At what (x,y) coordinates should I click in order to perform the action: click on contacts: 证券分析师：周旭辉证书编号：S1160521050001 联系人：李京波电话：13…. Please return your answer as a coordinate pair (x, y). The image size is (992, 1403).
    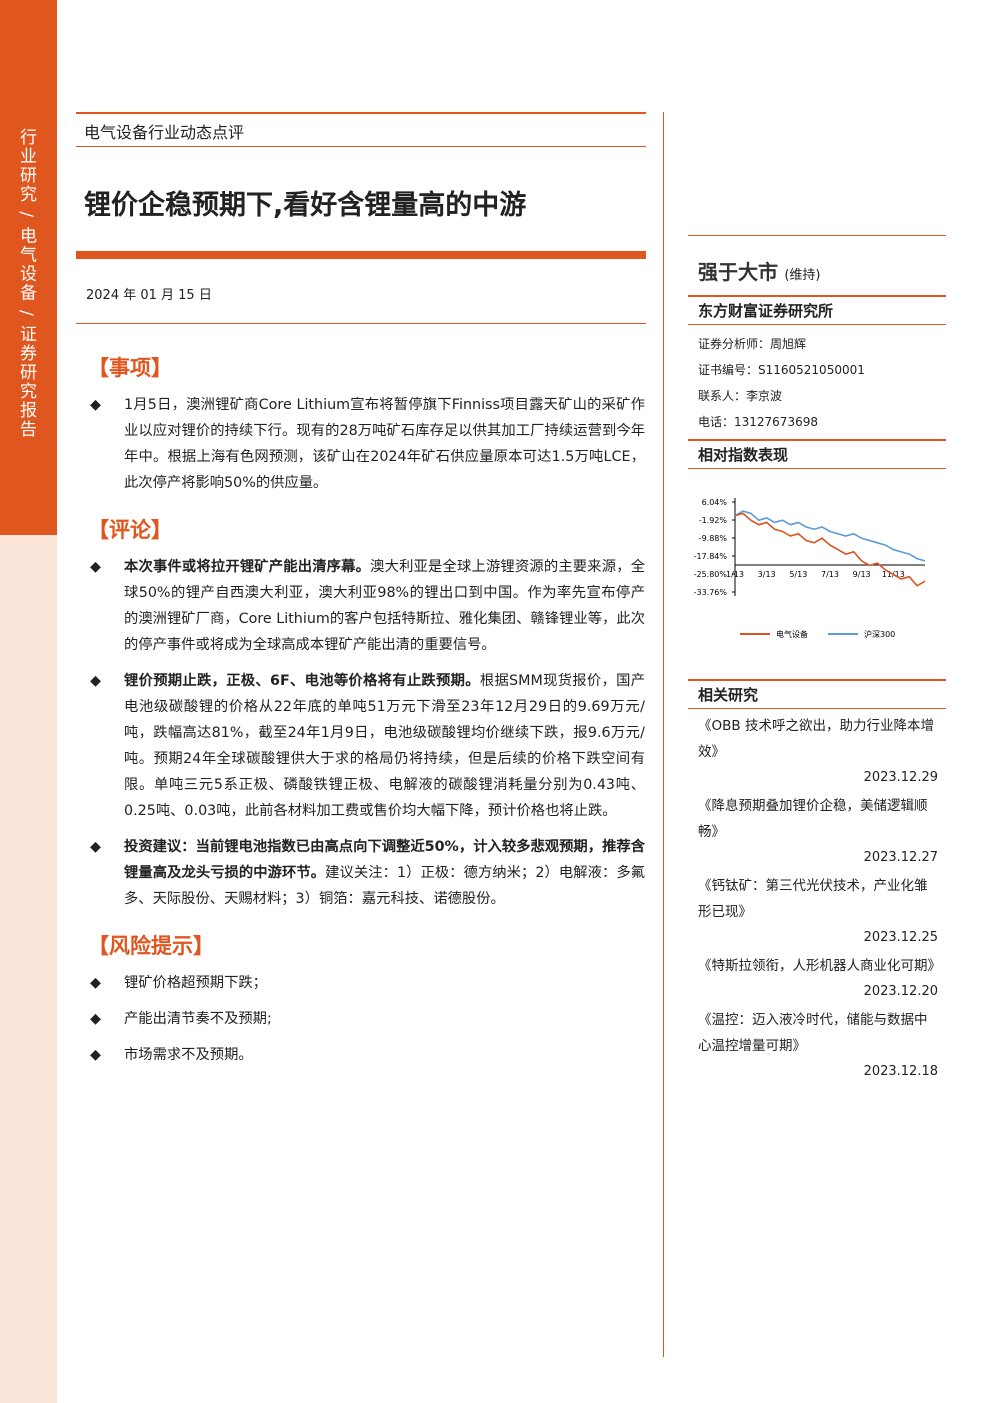
    Looking at the image, I should click on (817, 380).